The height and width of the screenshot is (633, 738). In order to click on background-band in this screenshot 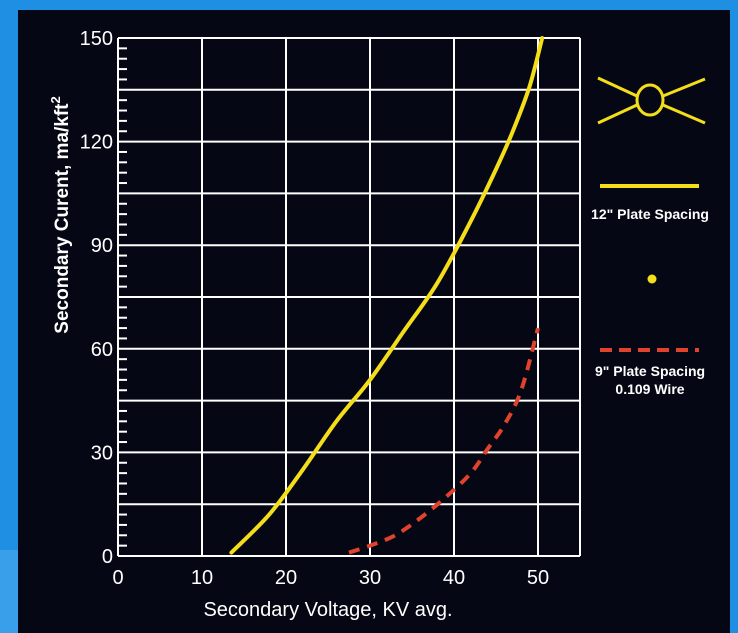, I will do `click(9, 591)`.